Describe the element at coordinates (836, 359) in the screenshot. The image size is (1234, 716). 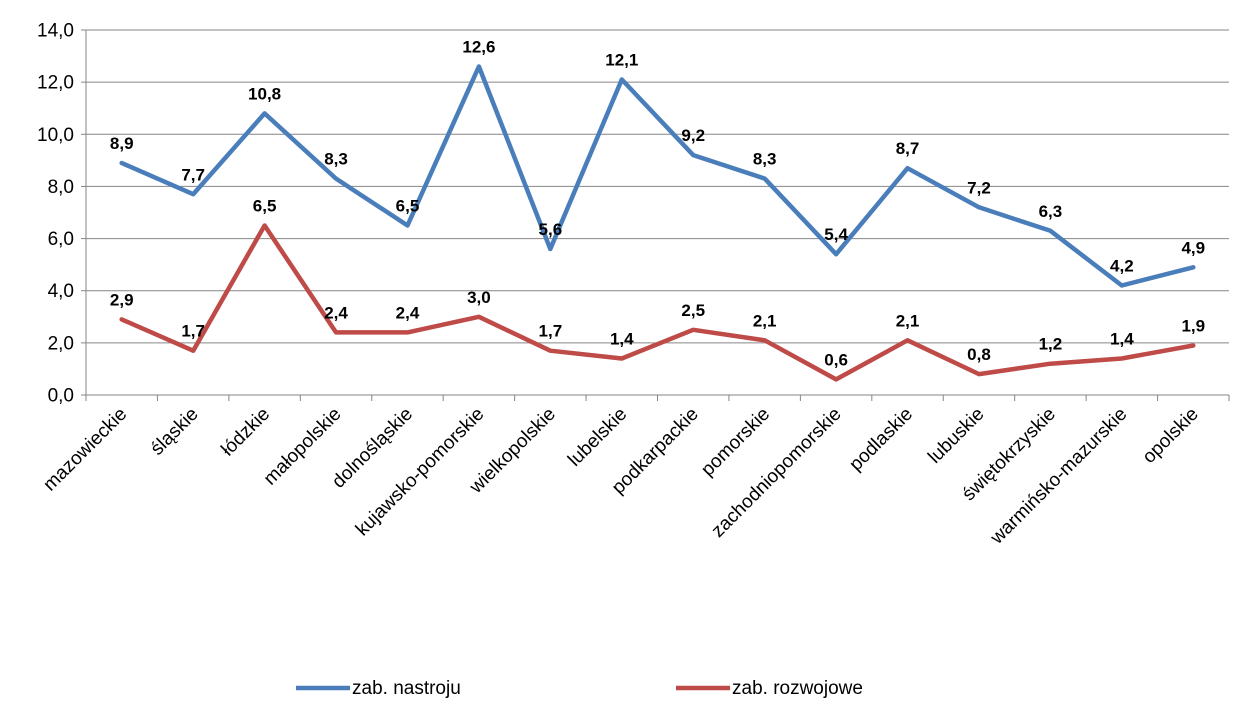
I see `data-label: 0,6` at that location.